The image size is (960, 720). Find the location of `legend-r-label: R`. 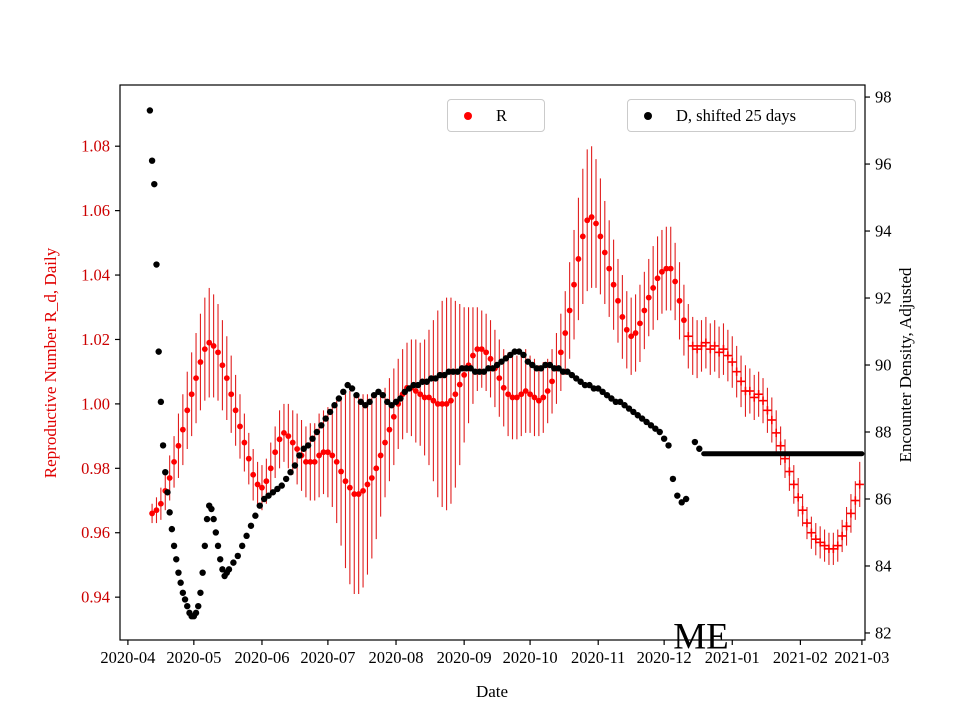

legend-r-label: R is located at coordinates (502, 115).